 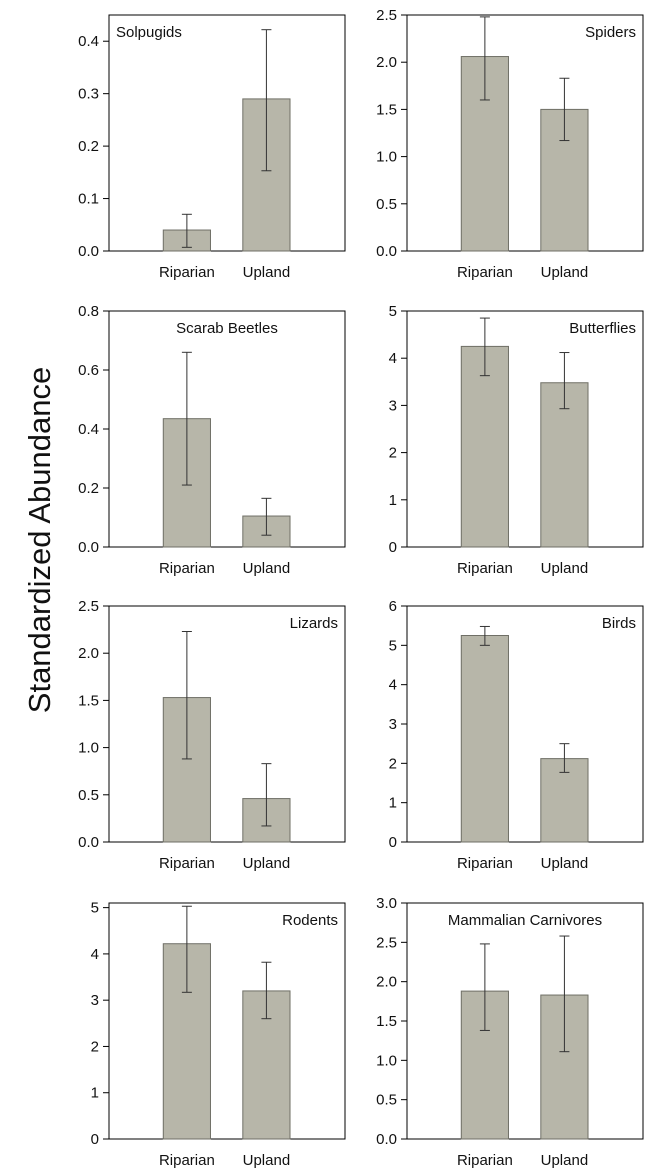 I want to click on y-tick-label: 0.8, so click(x=88, y=311).